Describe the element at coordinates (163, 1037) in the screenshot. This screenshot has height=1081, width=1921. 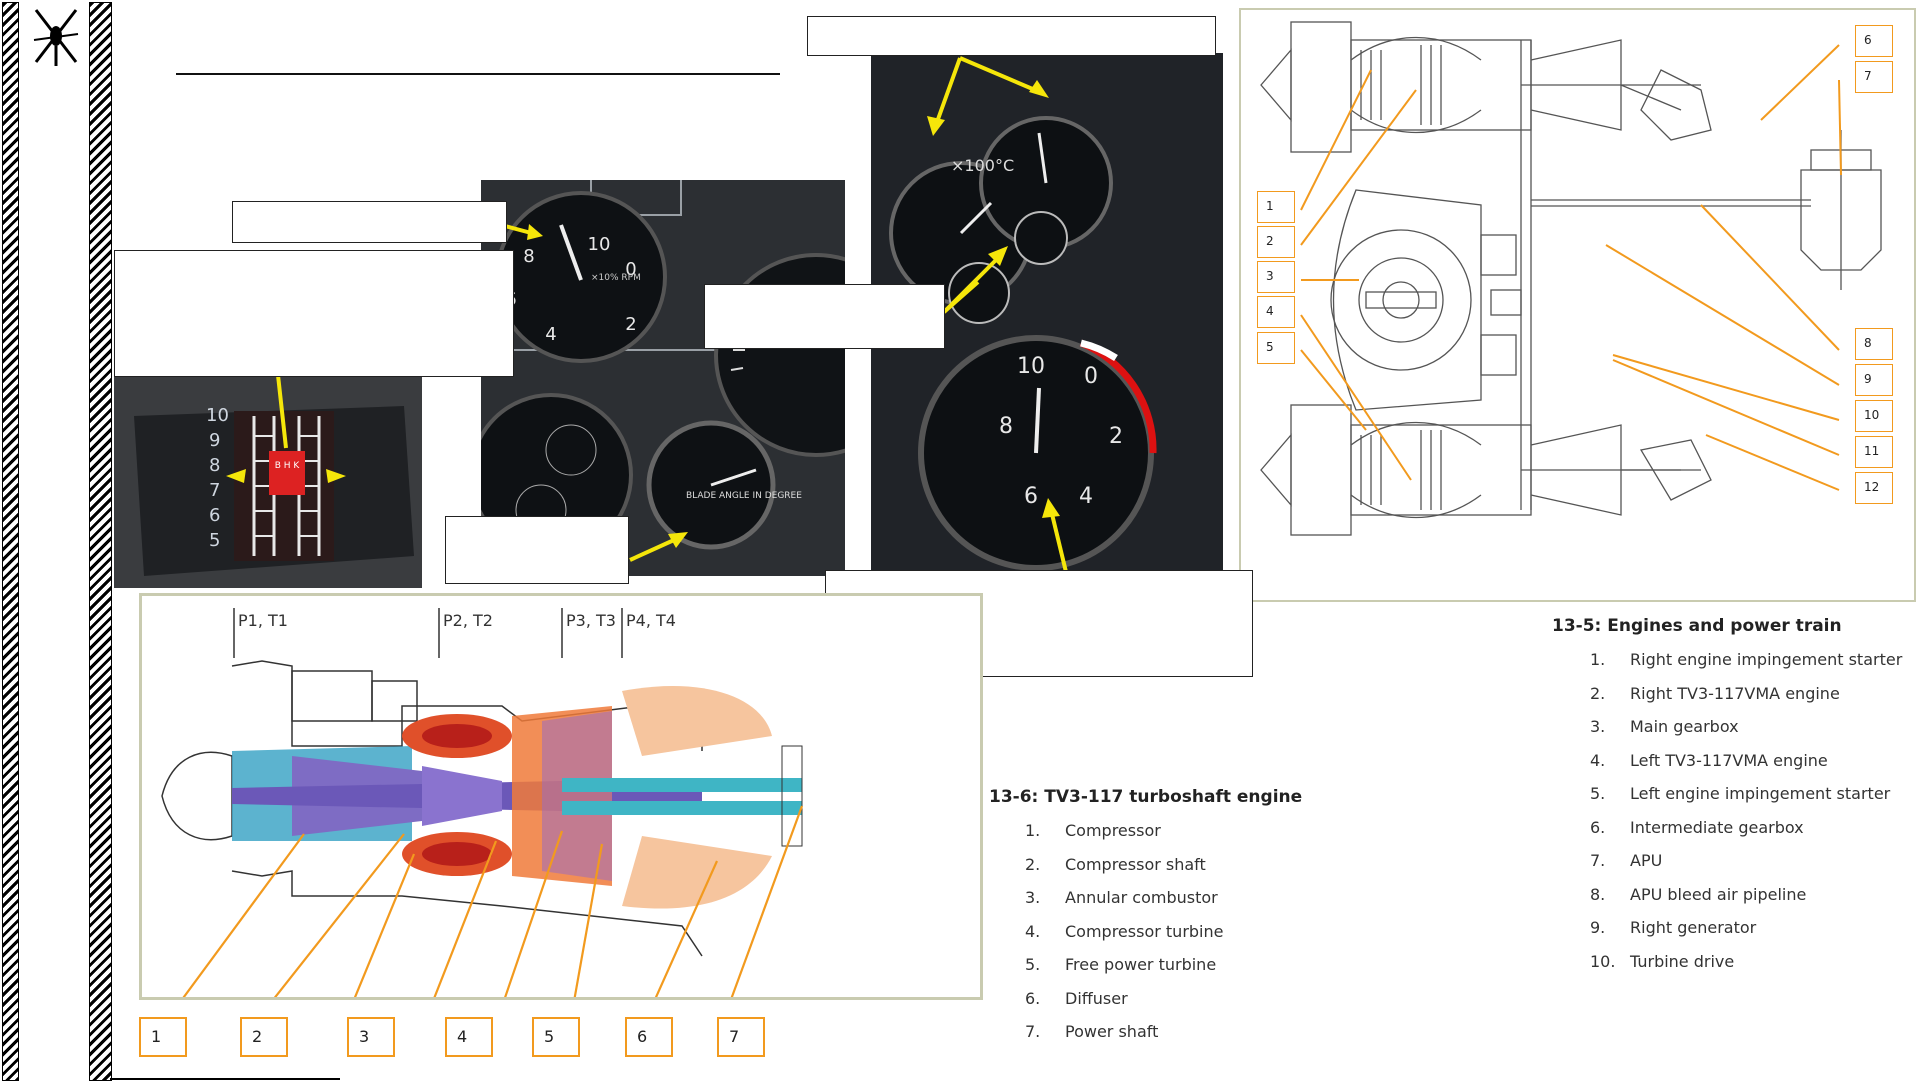
I see `turboshaft-callout-1: 1` at that location.